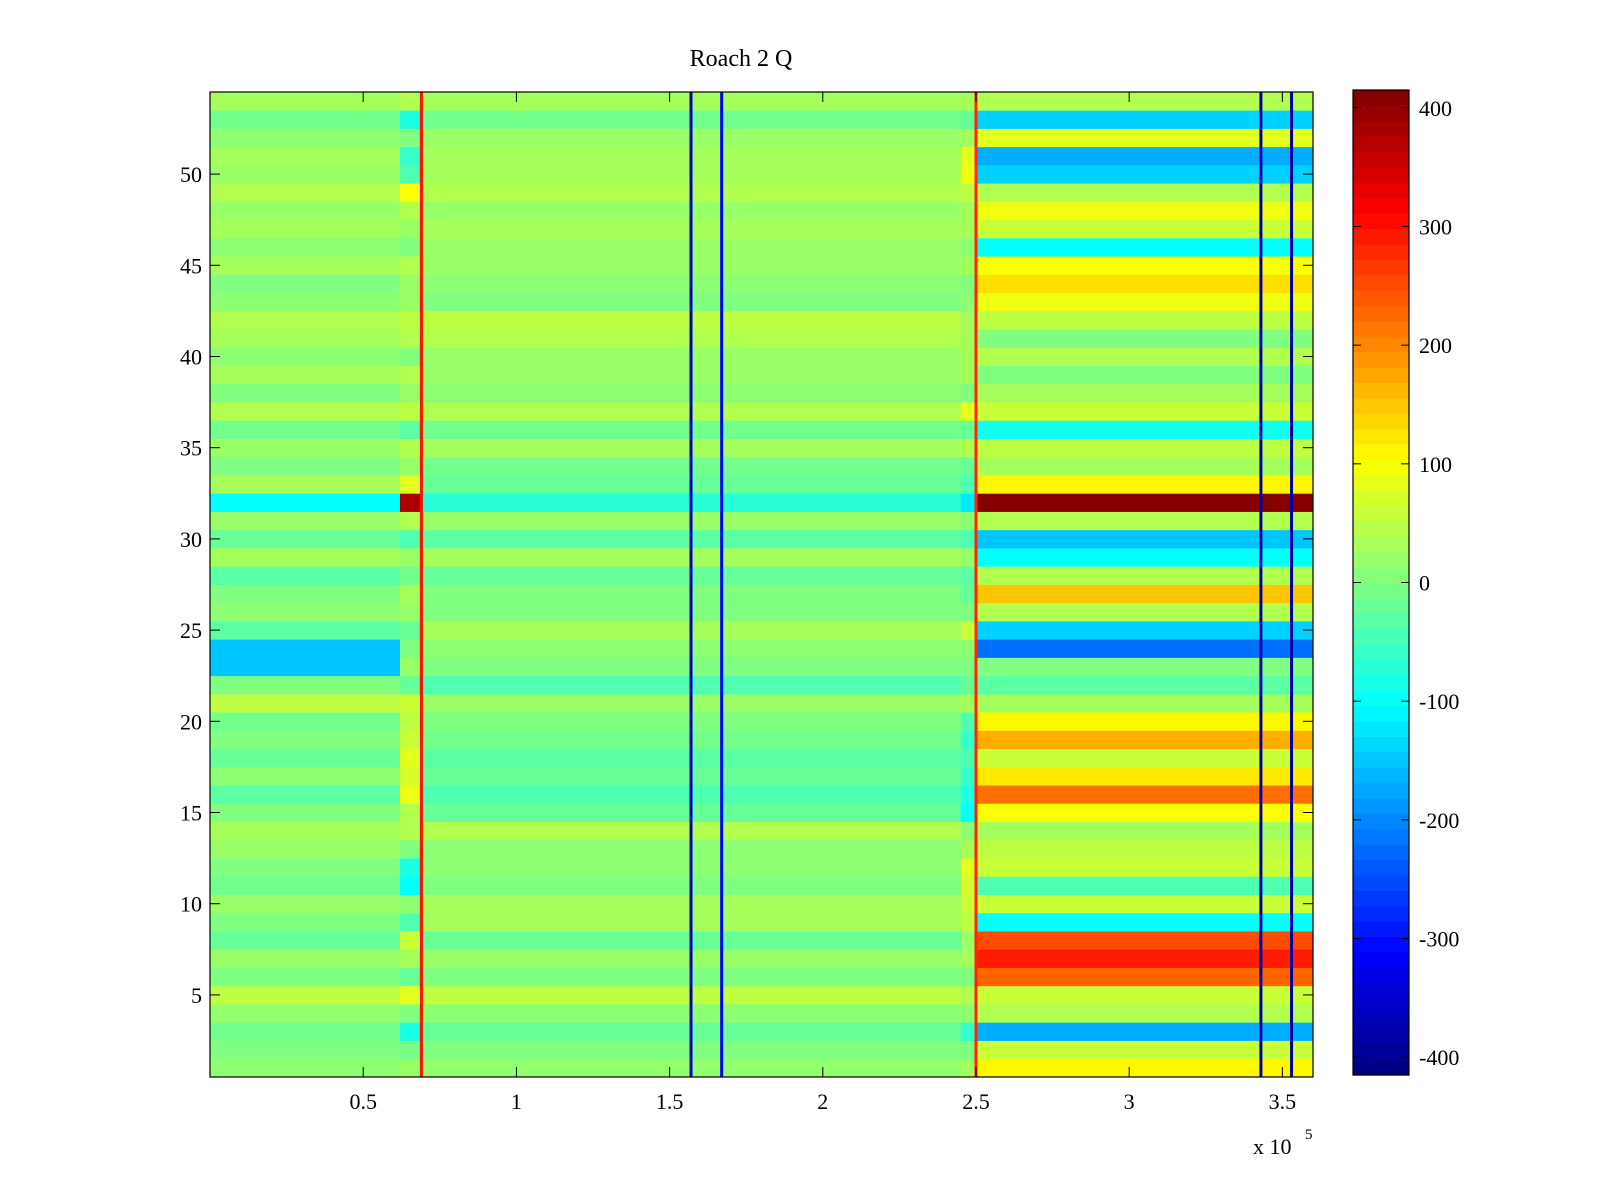 Image resolution: width=1600 pixels, height=1200 pixels. Describe the element at coordinates (1144, 940) in the screenshot. I see `heatmap-cell-r8-s4` at that location.